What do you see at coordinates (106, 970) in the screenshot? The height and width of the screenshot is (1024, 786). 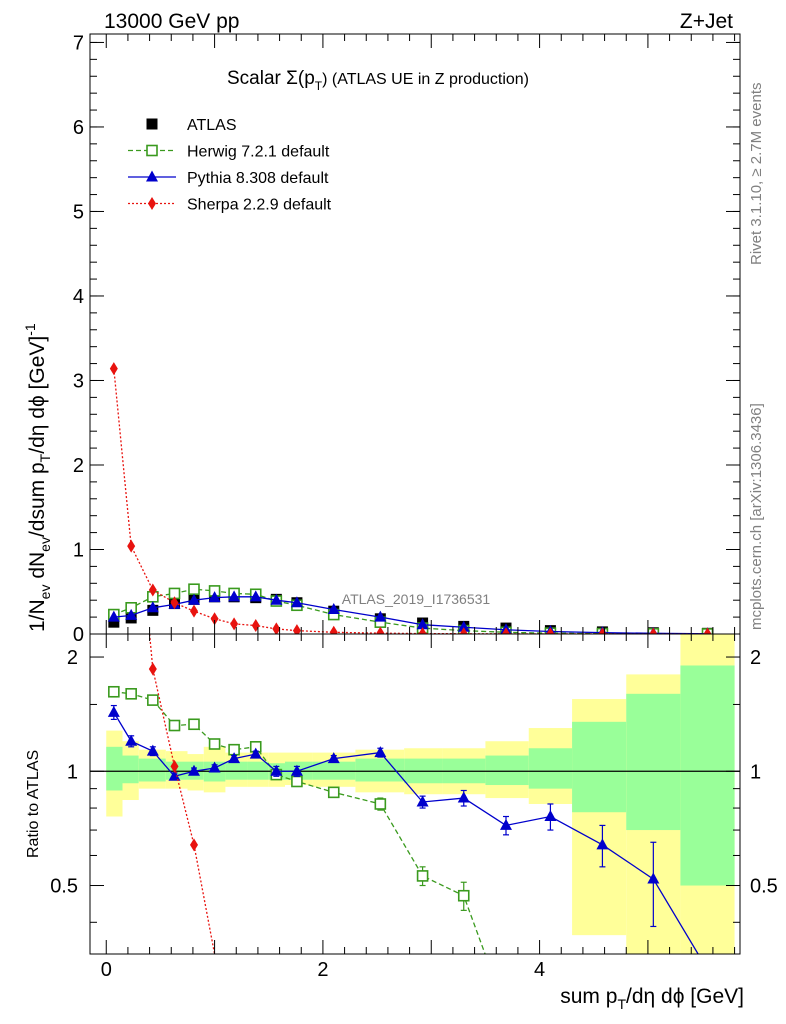 I see `x-tick-label-0: 0` at bounding box center [106, 970].